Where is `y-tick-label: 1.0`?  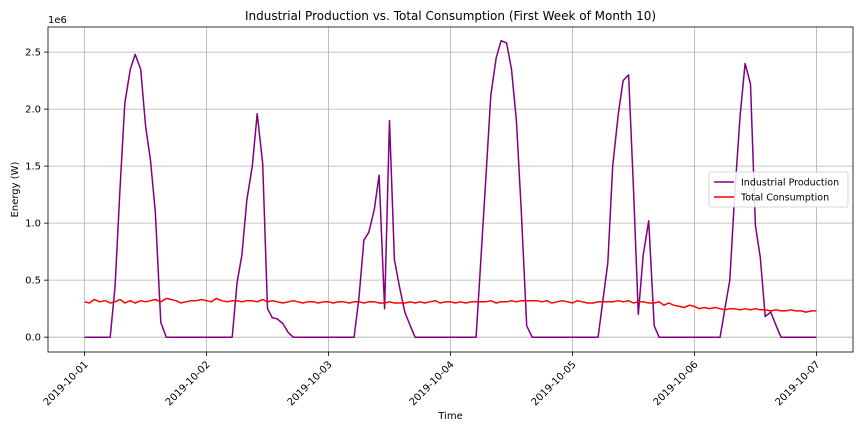 y-tick-label: 1.0 is located at coordinates (33, 224).